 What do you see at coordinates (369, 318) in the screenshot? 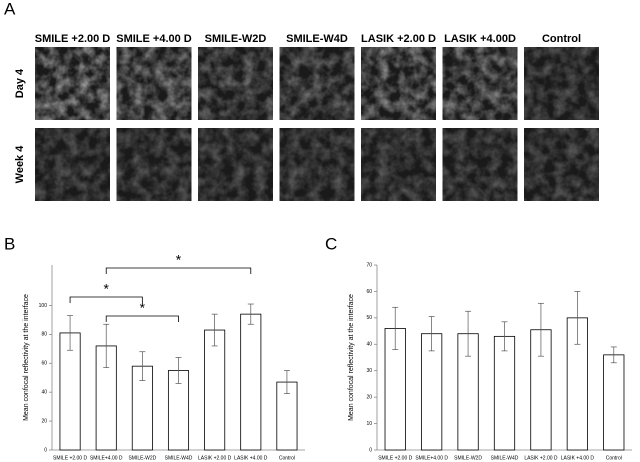
I see `y-tick-label: 50` at bounding box center [369, 318].